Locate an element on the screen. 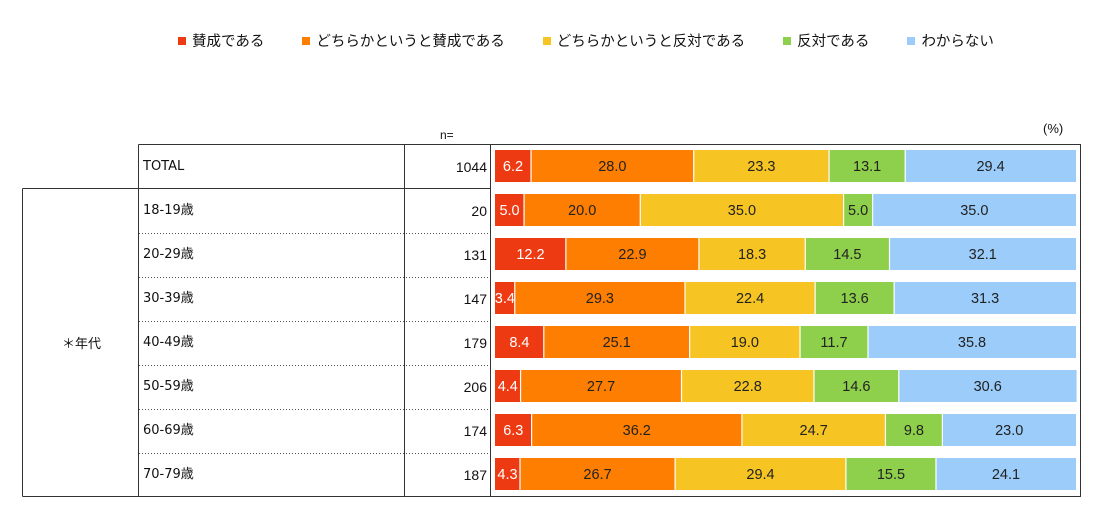 This screenshot has width=1114, height=516. row-category-label: 40-49歳 is located at coordinates (168, 342).